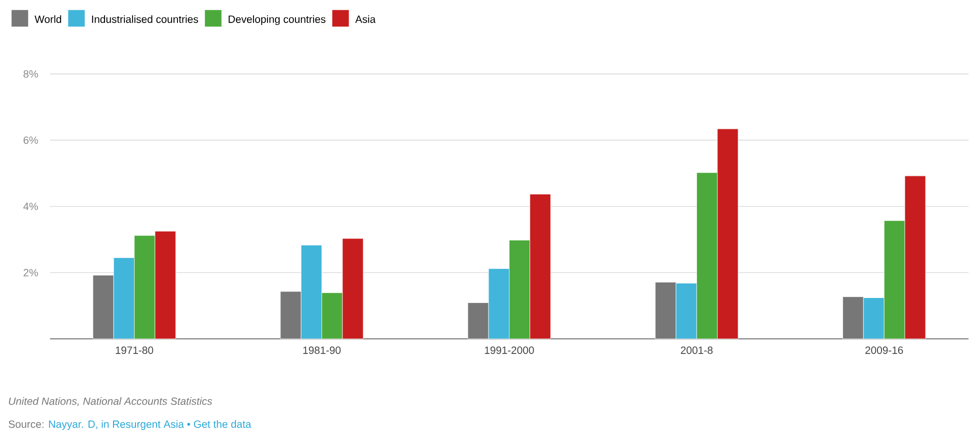 This screenshot has width=969, height=433. Describe the element at coordinates (696, 350) in the screenshot. I see `x-tick-label: 2001-8` at that location.